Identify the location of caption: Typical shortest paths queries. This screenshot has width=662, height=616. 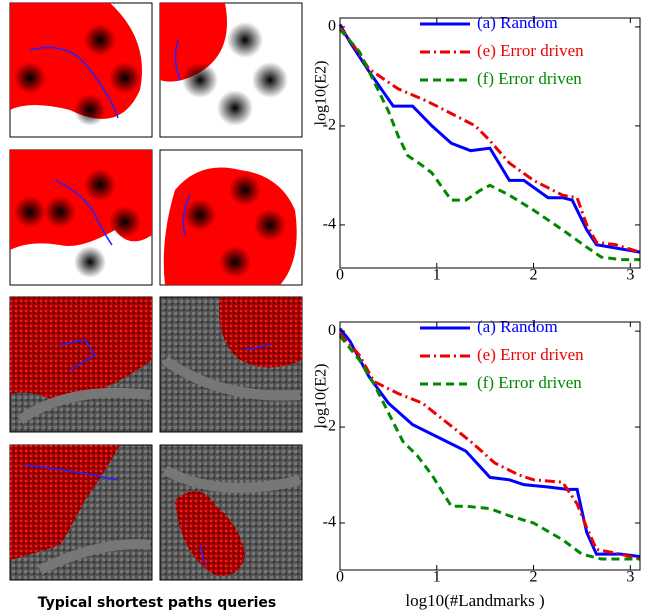
(157, 603).